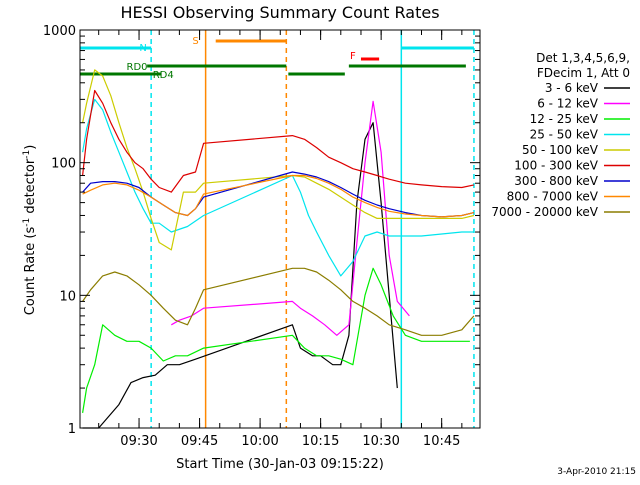  I want to click on y-axis-label-mid: detector, so click(30, 188).